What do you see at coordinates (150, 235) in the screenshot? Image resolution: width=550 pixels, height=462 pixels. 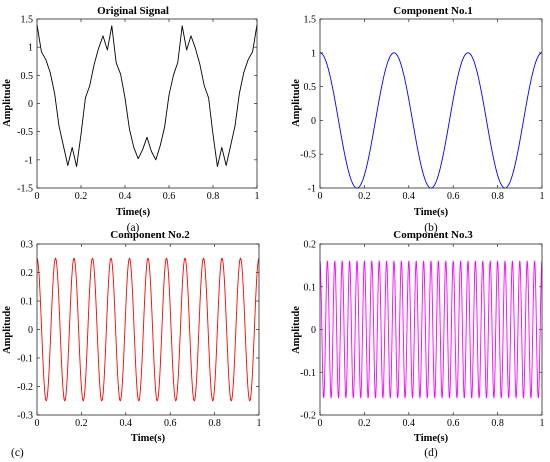 I see `chart-title: Component No.2` at bounding box center [150, 235].